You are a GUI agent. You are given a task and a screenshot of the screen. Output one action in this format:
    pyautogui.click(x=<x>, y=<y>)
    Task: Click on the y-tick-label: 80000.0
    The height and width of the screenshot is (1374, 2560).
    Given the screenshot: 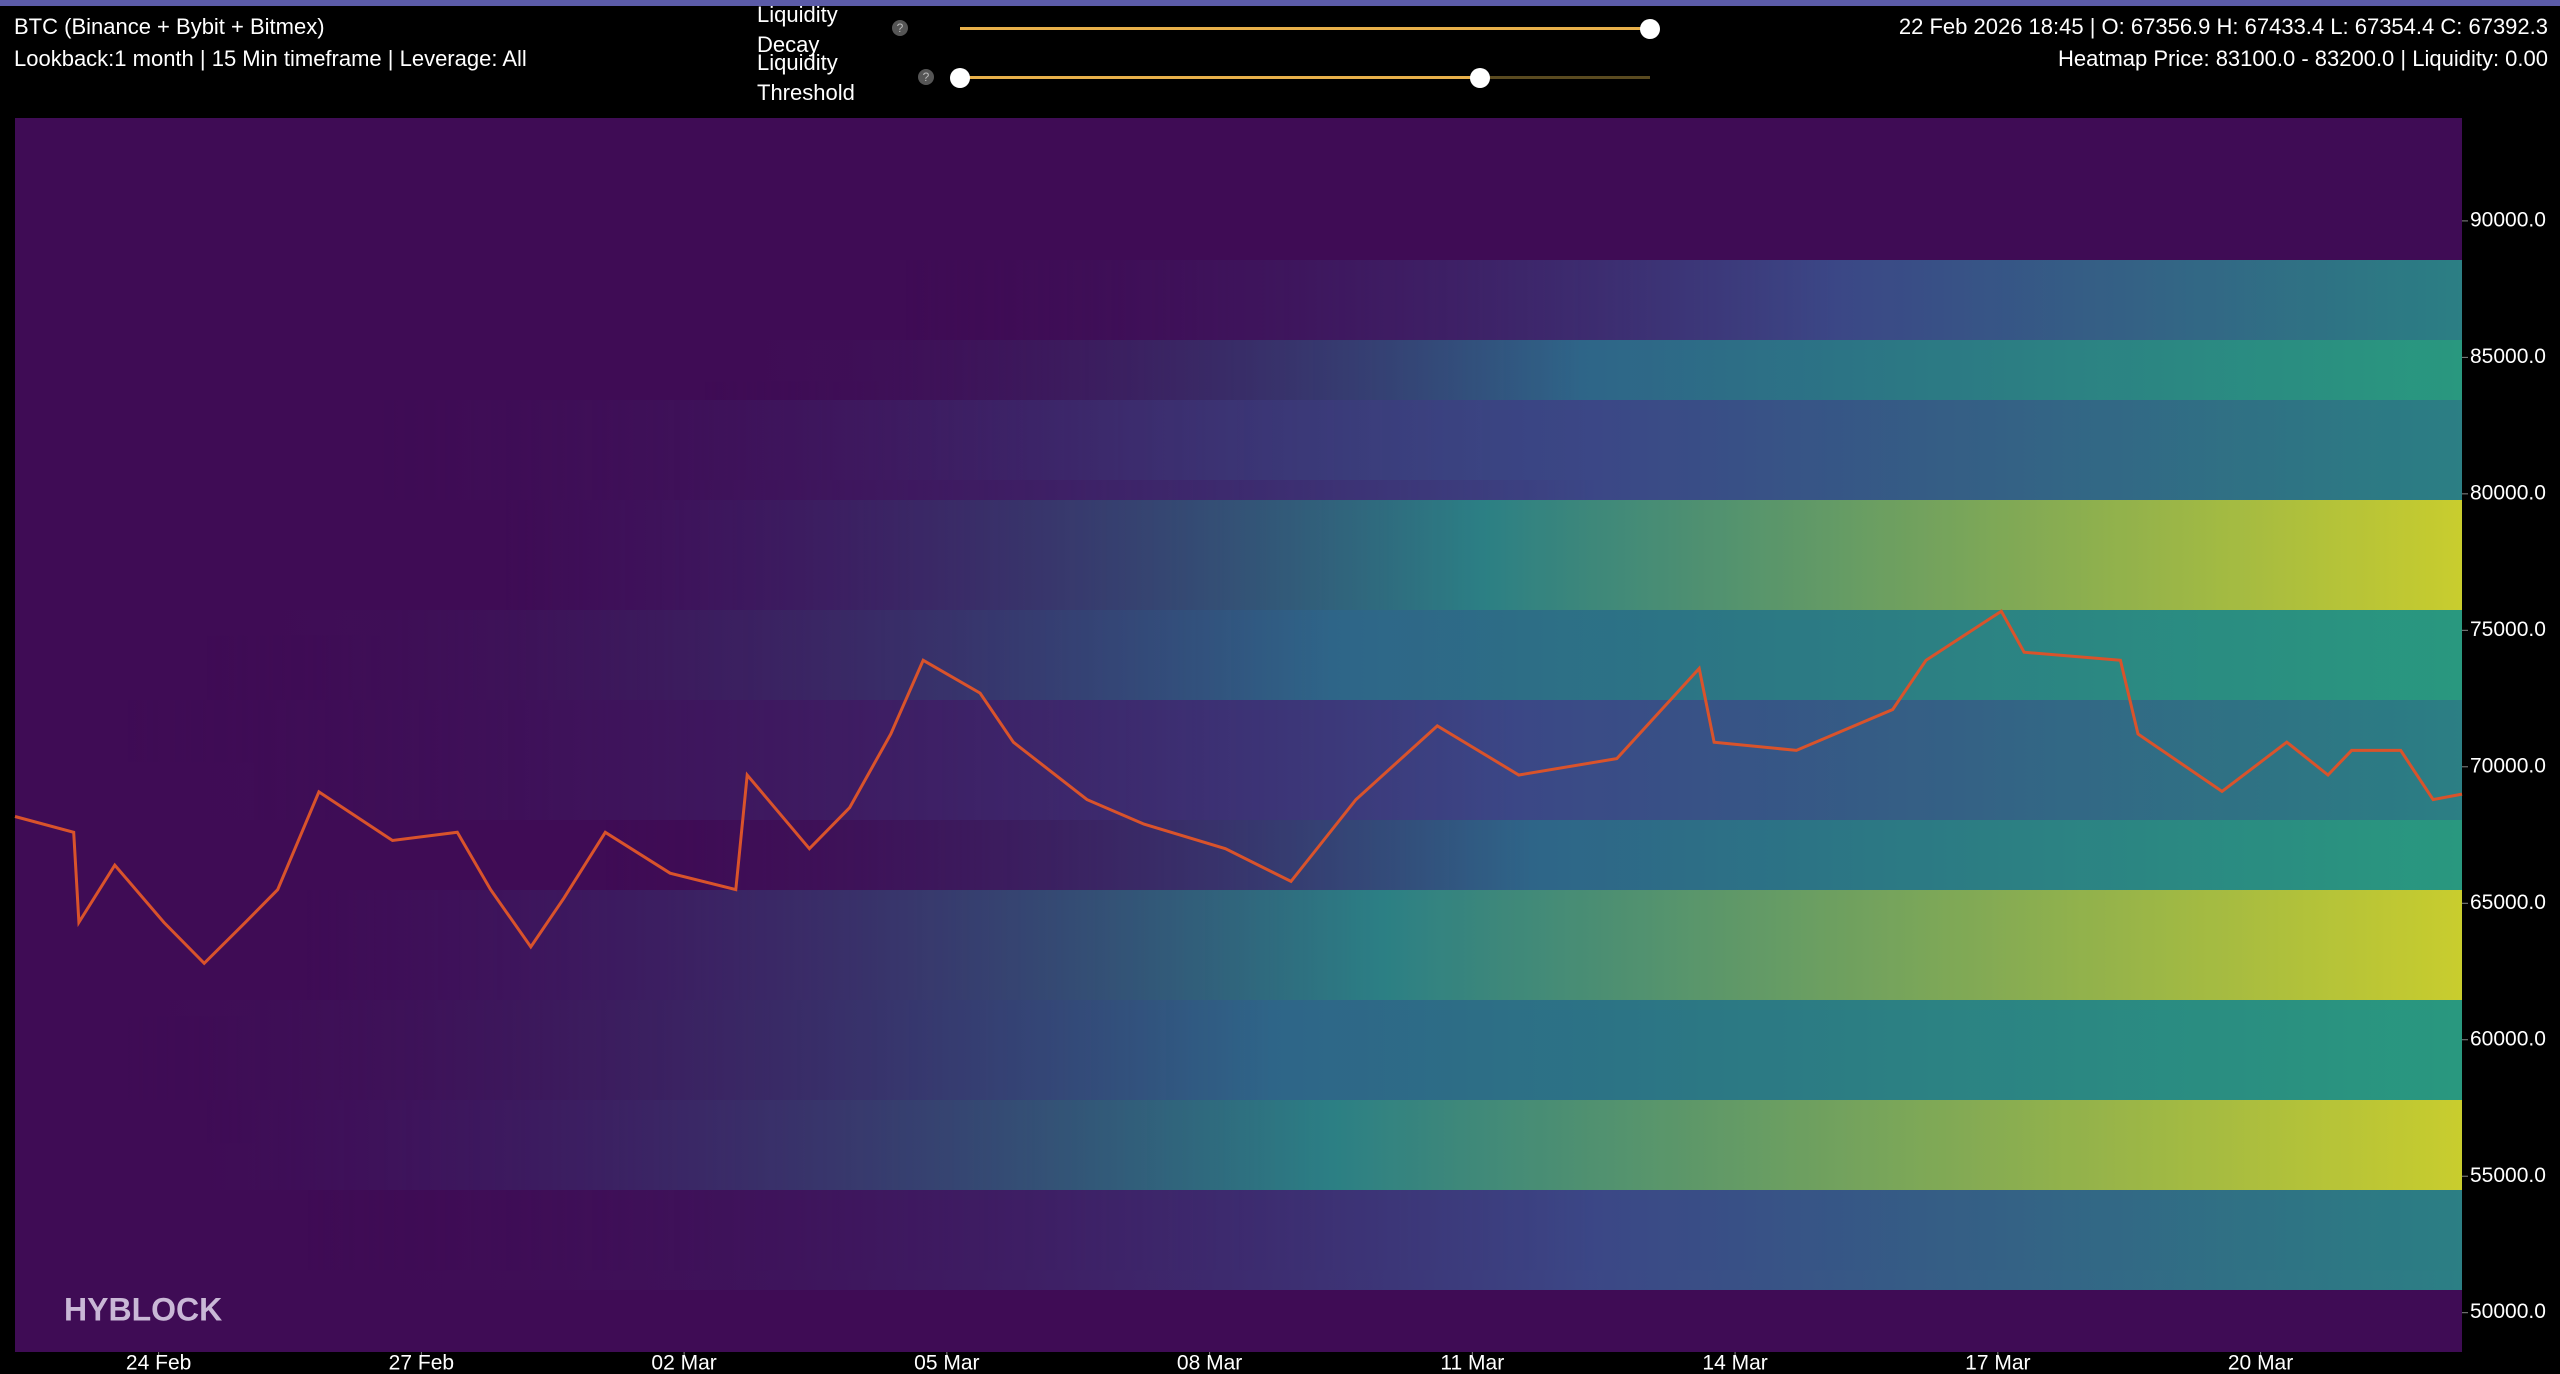 What is the action you would take?
    pyautogui.click(x=2508, y=492)
    